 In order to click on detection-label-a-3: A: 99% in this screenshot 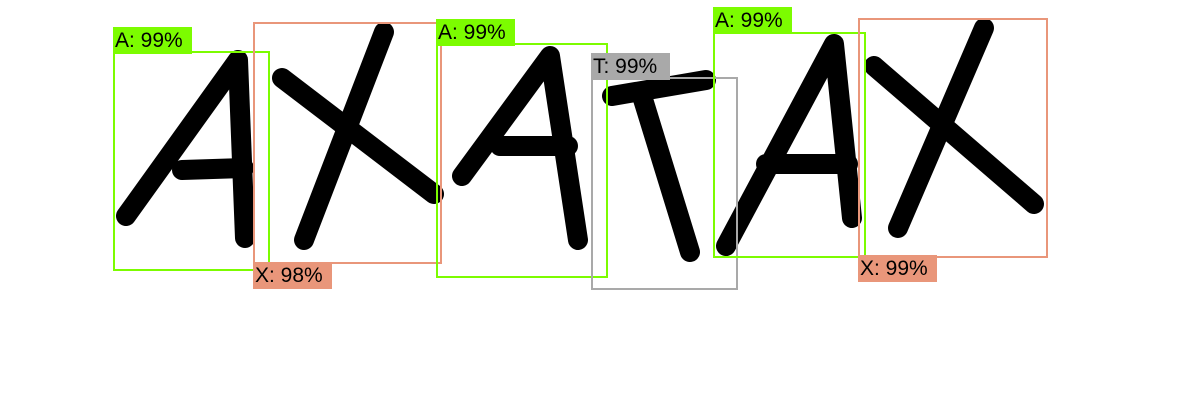, I will do `click(752, 20)`.